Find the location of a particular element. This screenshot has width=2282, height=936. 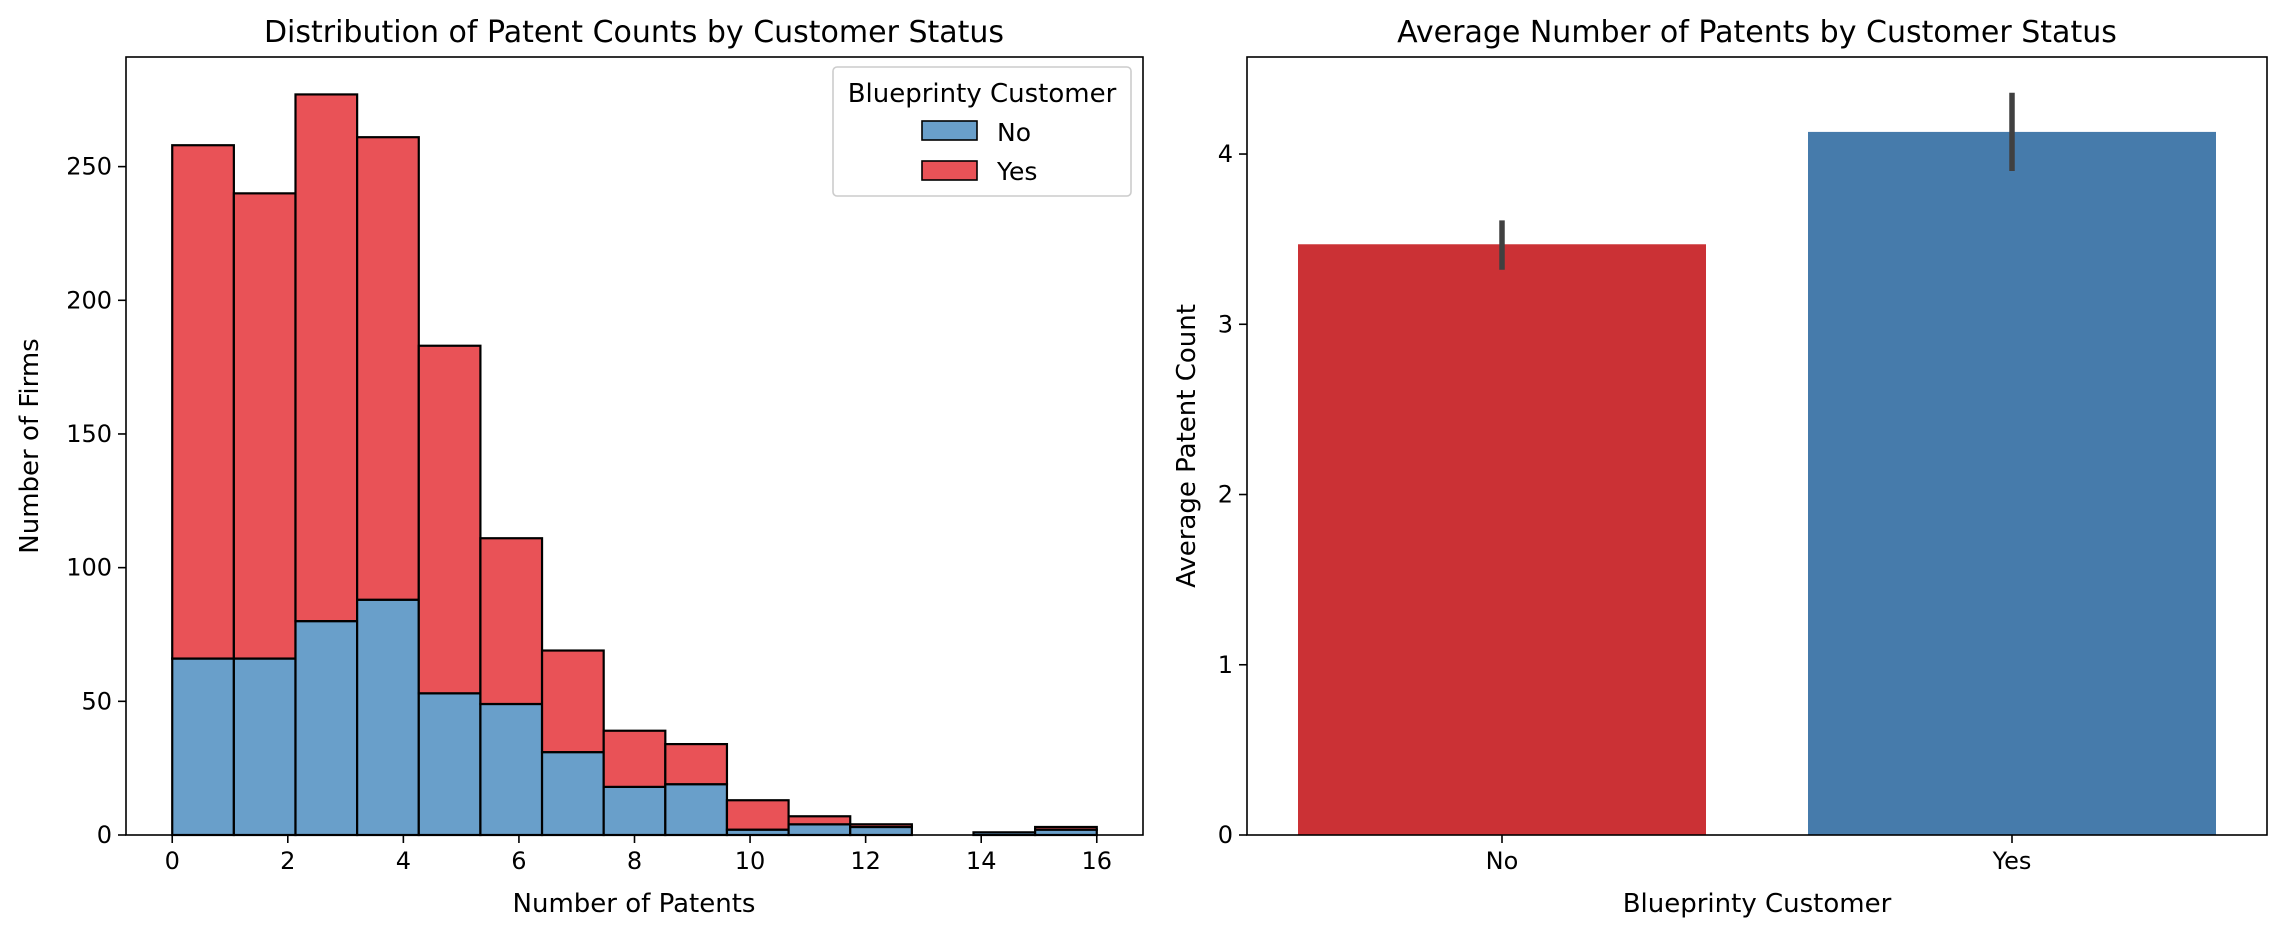

bar-chart-x-tick-label: No is located at coordinates (1502, 861).